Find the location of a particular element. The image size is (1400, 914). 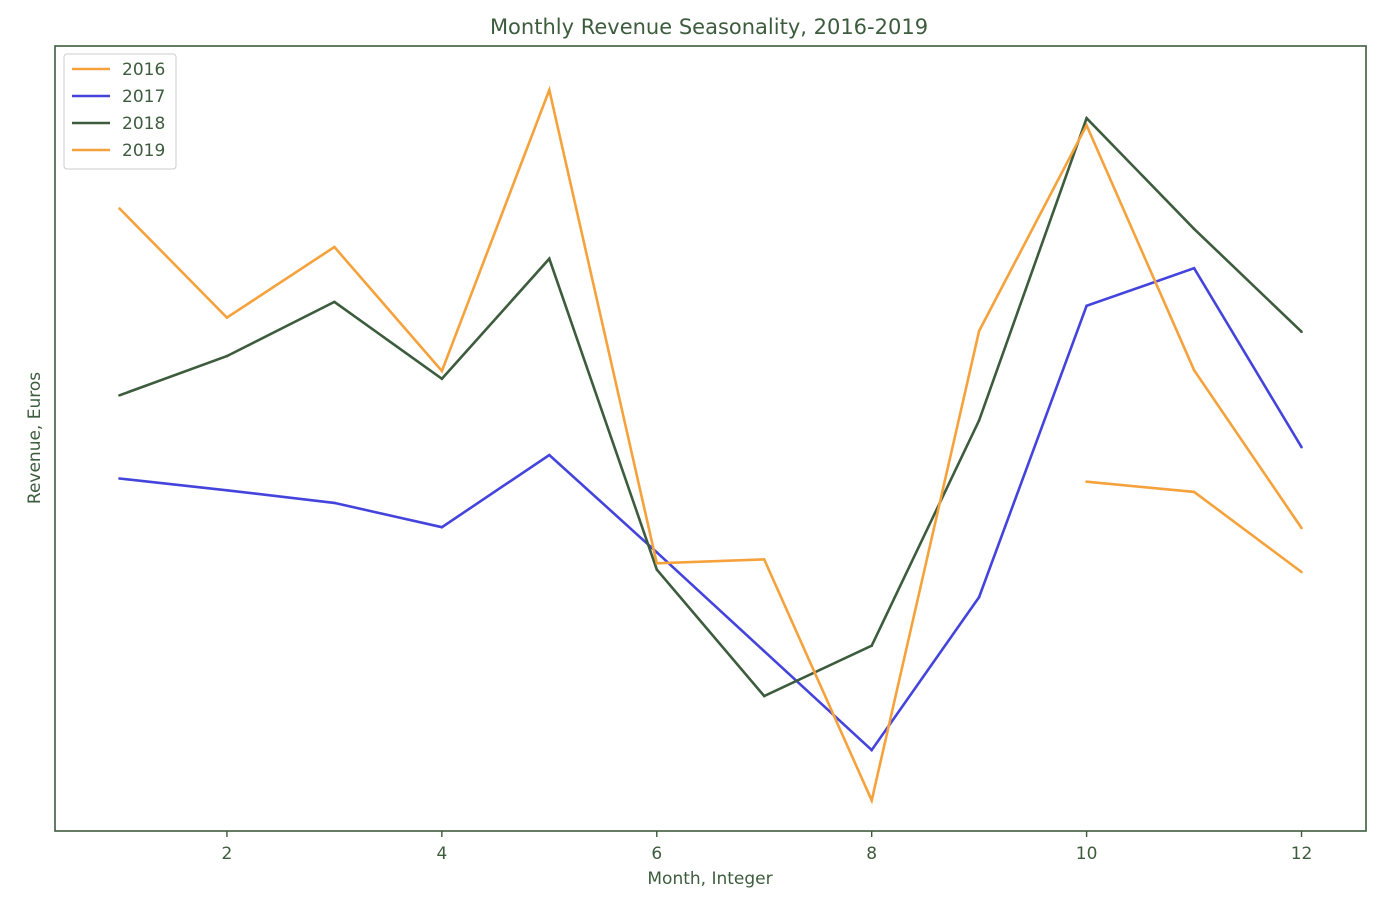

legend-label-2019: 2019 is located at coordinates (143, 151).